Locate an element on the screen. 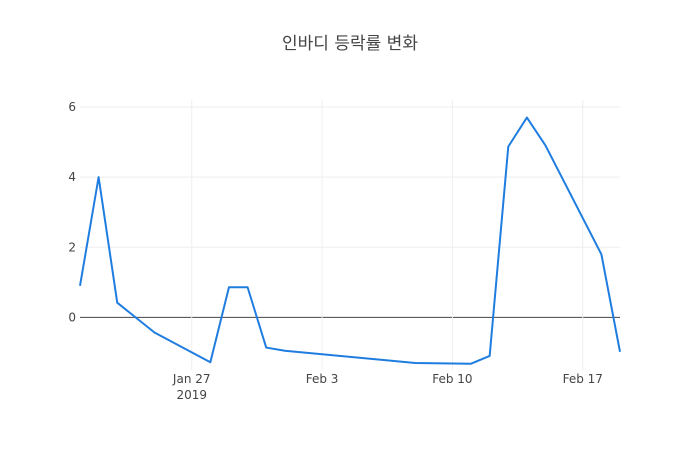 The height and width of the screenshot is (450, 700). x-tick-label: Feb 17 is located at coordinates (583, 379).